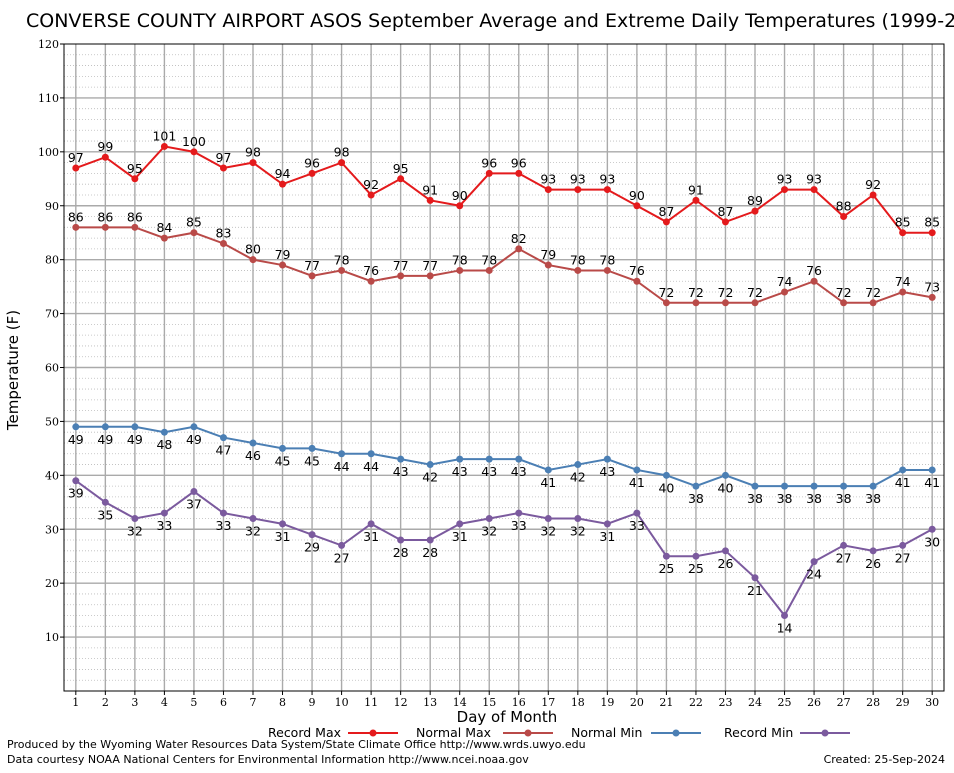 The height and width of the screenshot is (773, 954). I want to click on data-label: 82, so click(519, 238).